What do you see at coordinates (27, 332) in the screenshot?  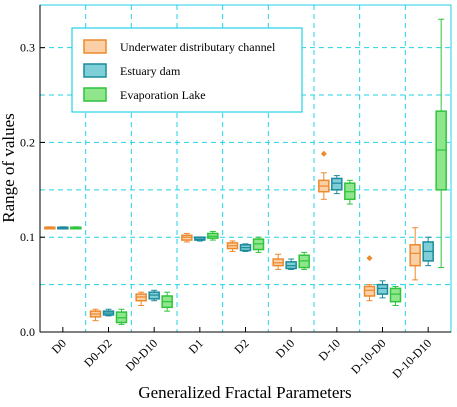 I see `y-tick-label: 0.0` at bounding box center [27, 332].